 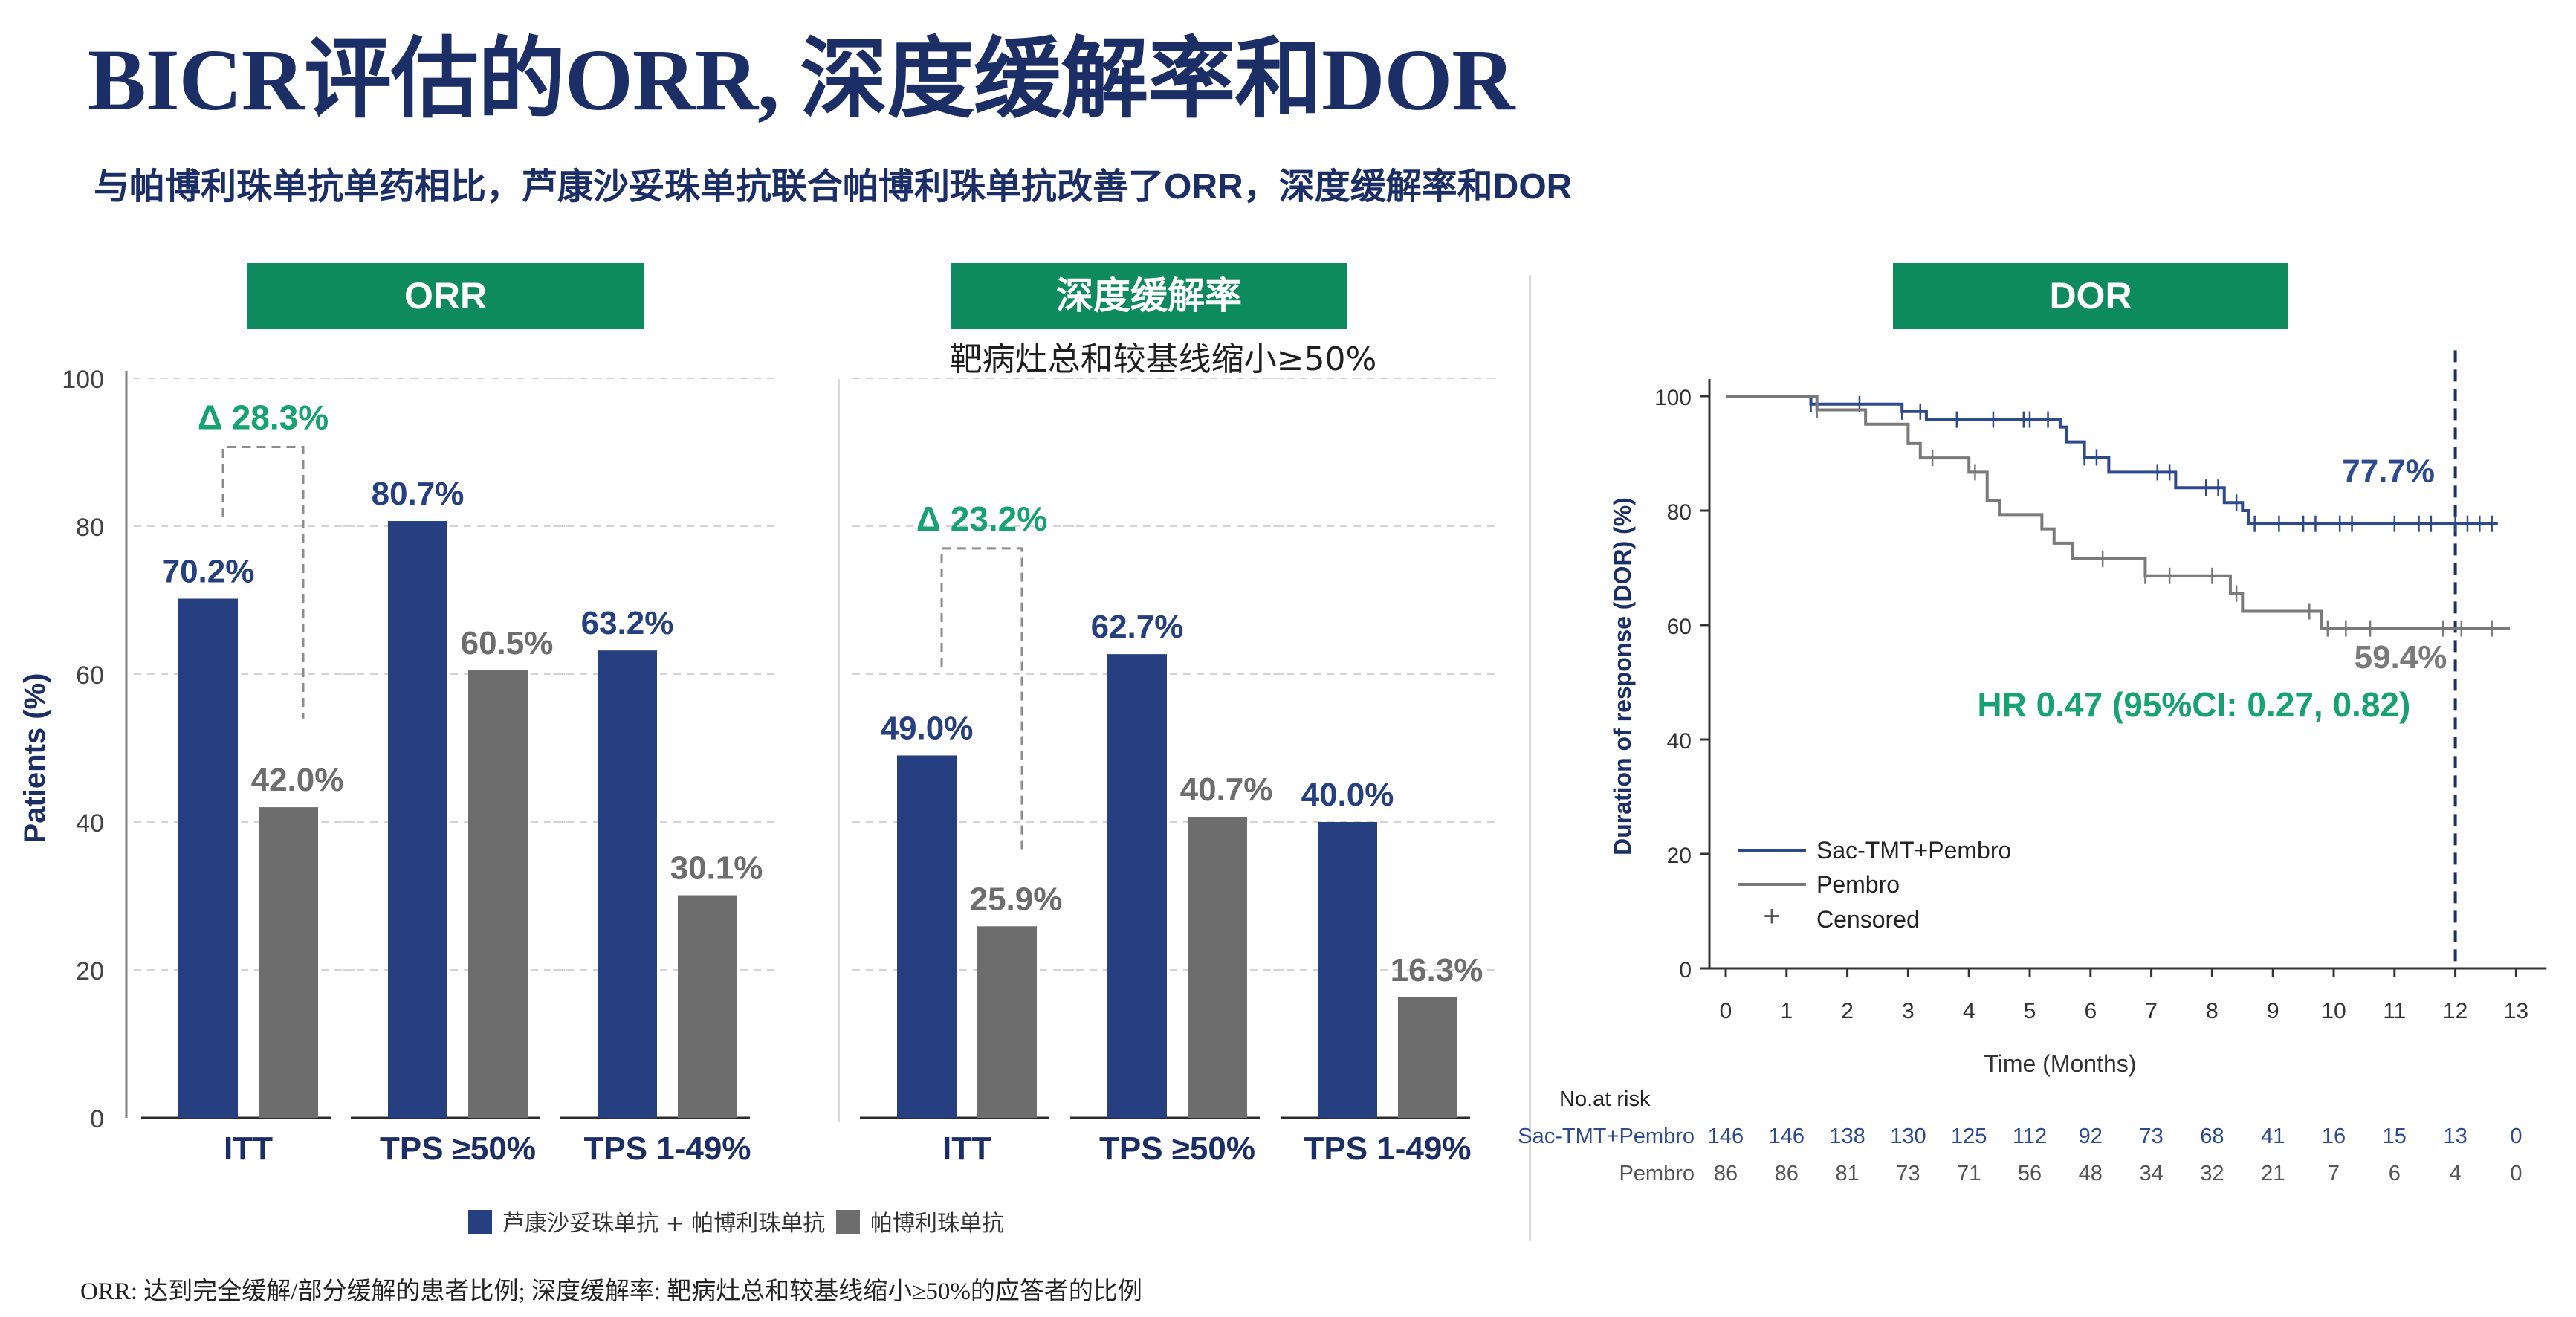 I want to click on km-x-tick-label: 1, so click(x=1786, y=1011).